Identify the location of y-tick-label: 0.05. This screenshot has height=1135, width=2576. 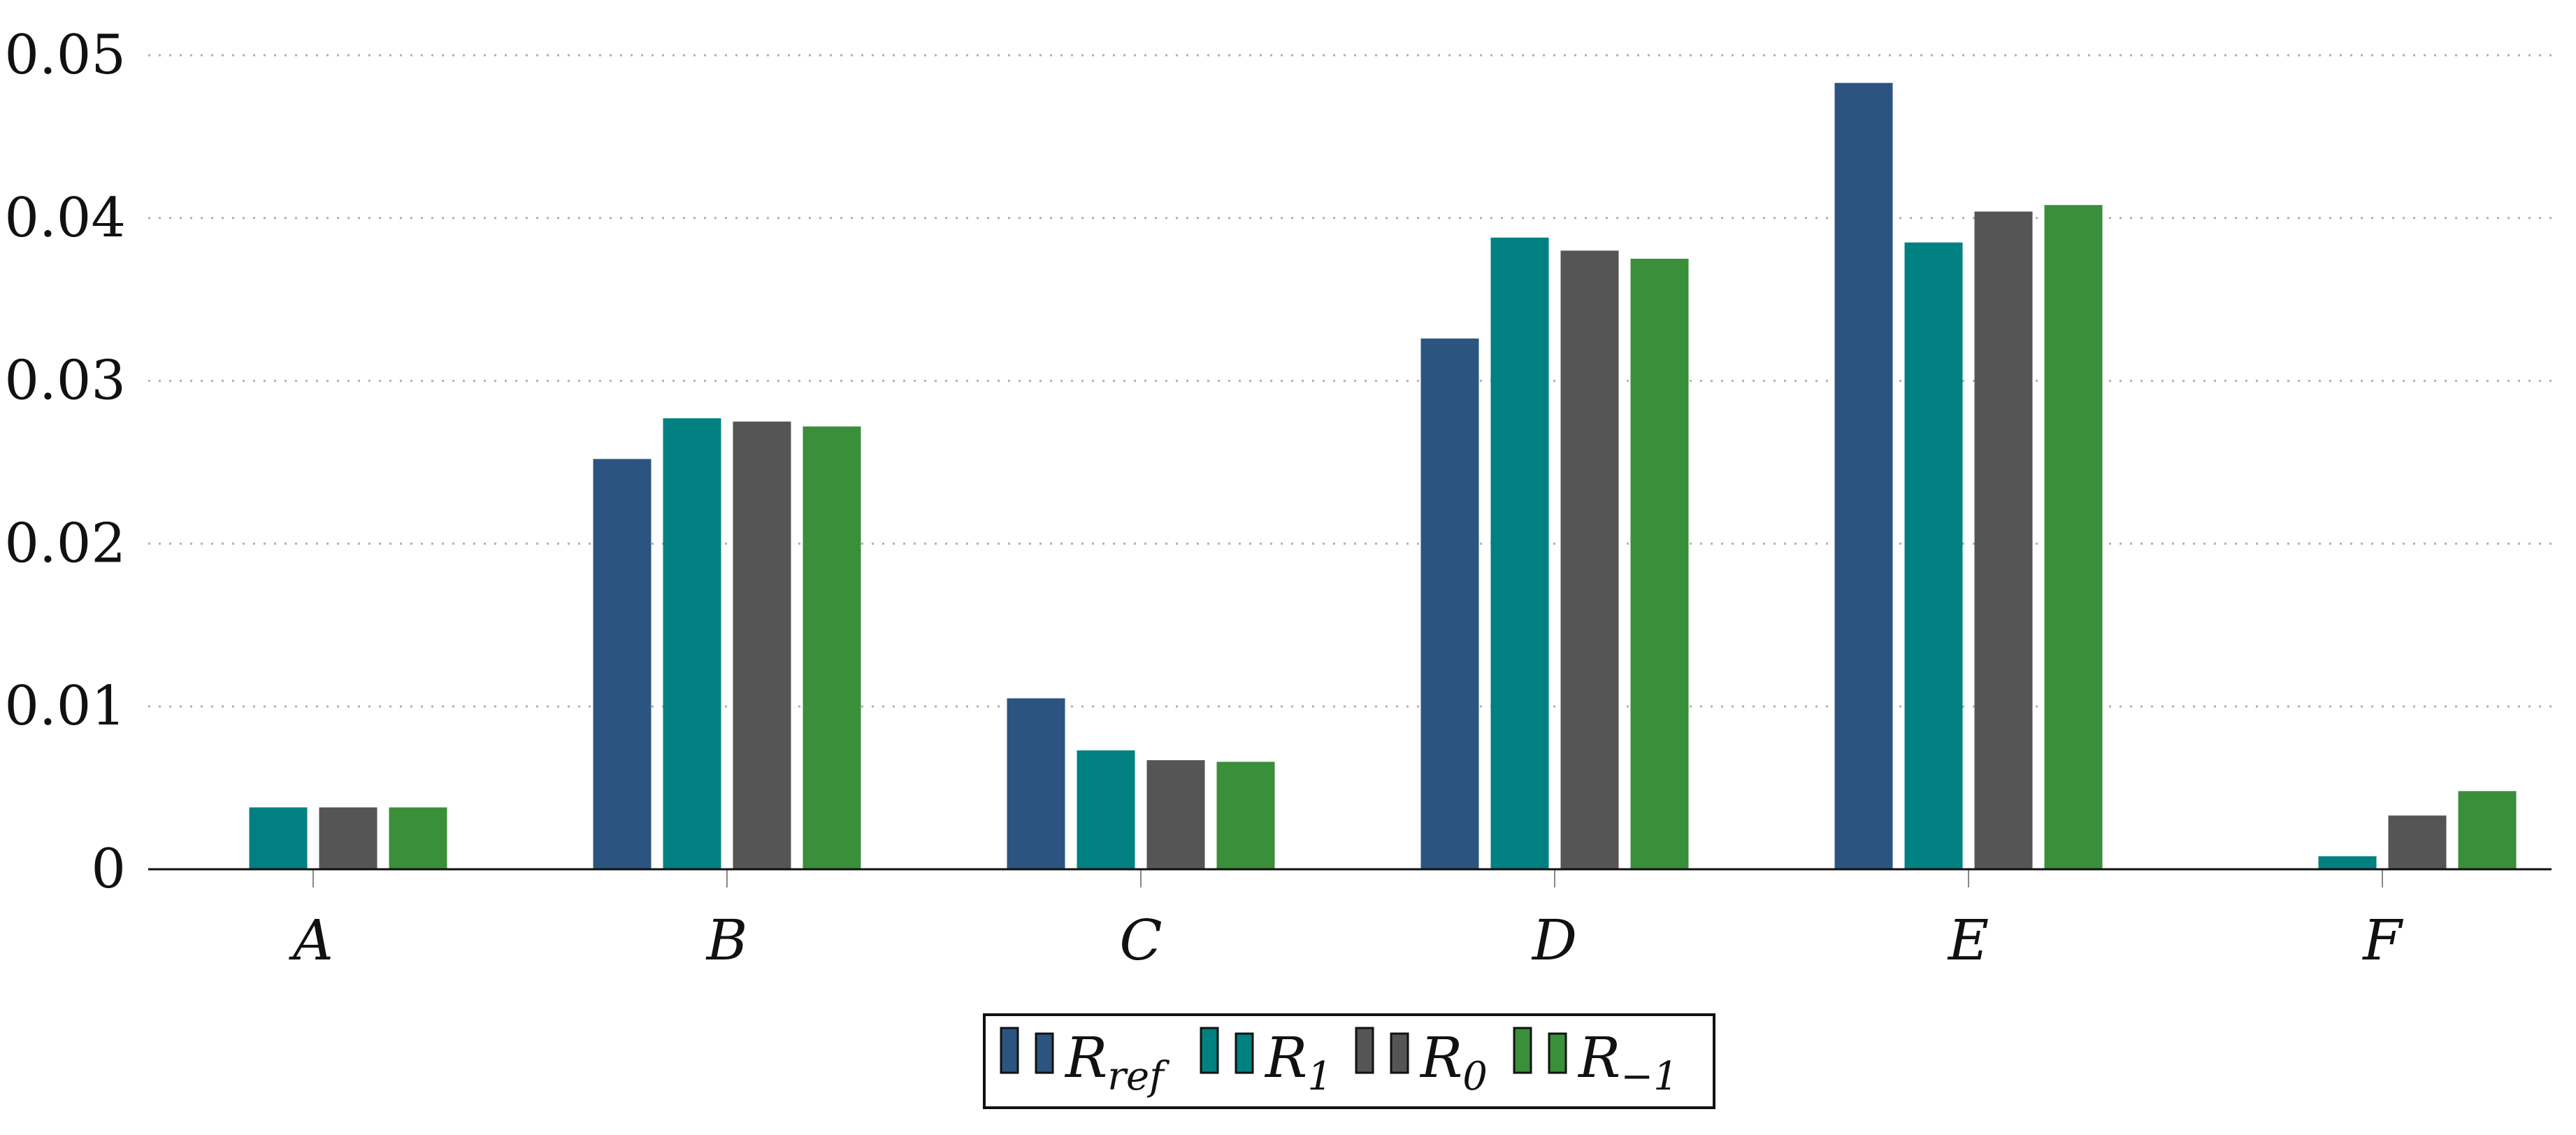
(65, 55).